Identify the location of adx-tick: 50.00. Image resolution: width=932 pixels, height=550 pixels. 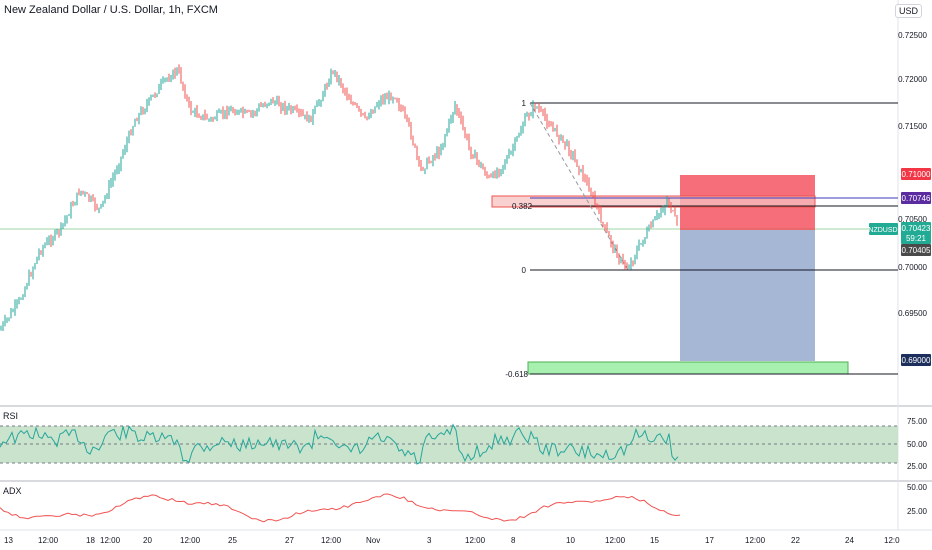
(917, 487).